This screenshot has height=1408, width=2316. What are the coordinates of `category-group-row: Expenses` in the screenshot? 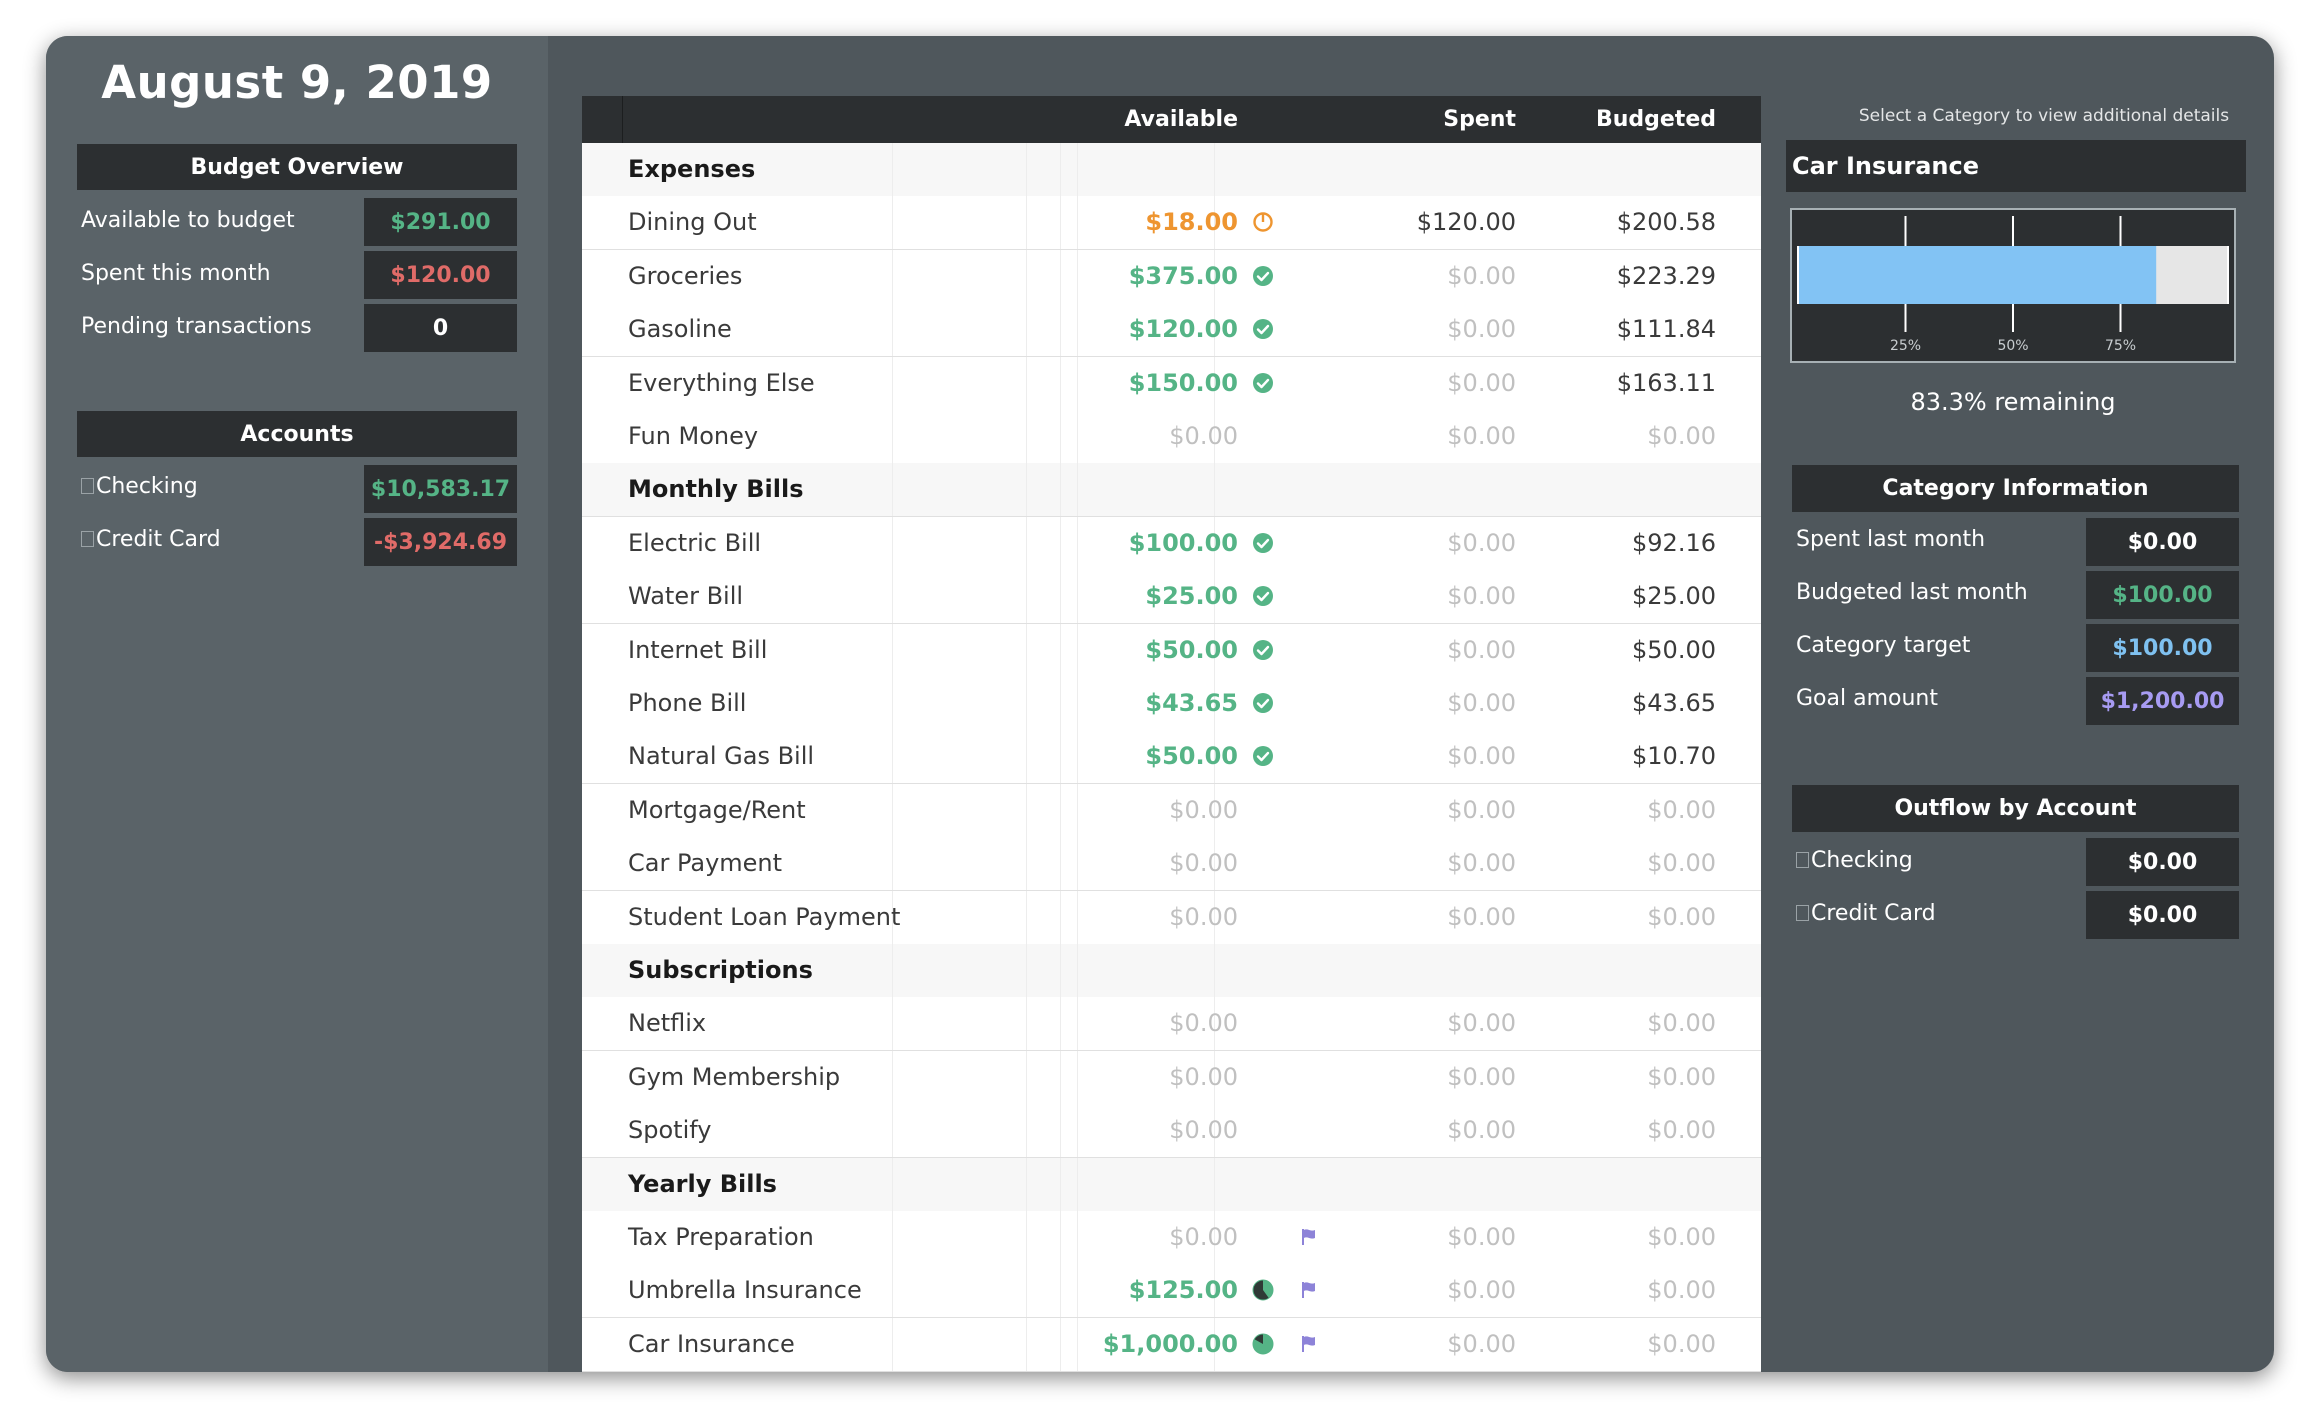 It's located at (1171, 170).